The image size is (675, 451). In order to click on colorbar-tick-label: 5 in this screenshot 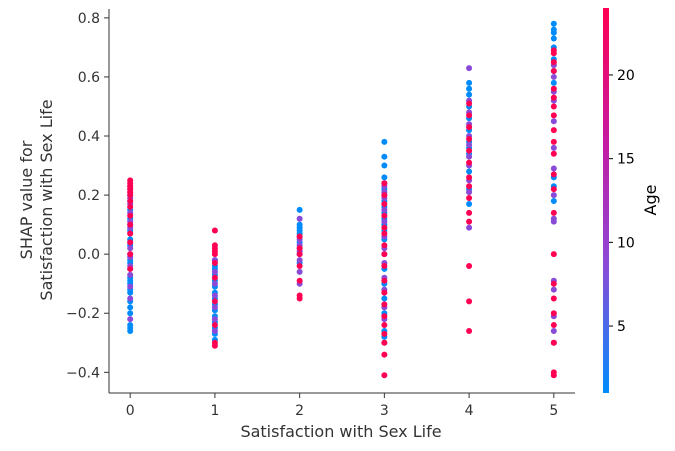, I will do `click(621, 327)`.